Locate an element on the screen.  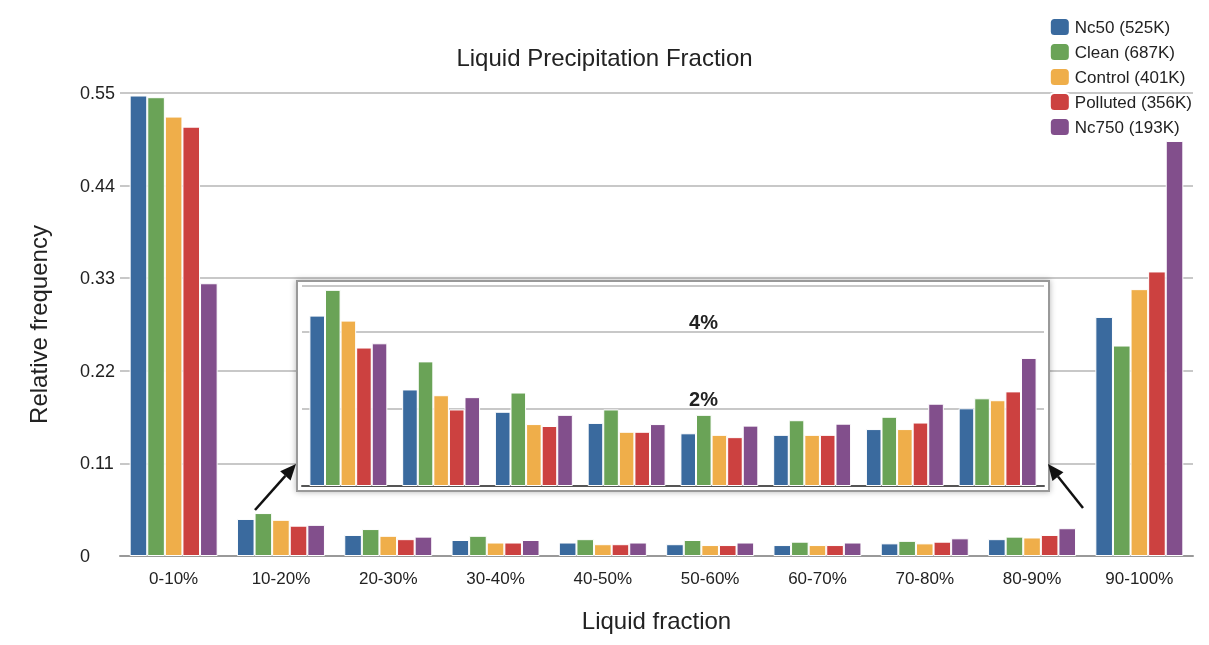
y-tick-label: 0.11 is located at coordinates (97, 463).